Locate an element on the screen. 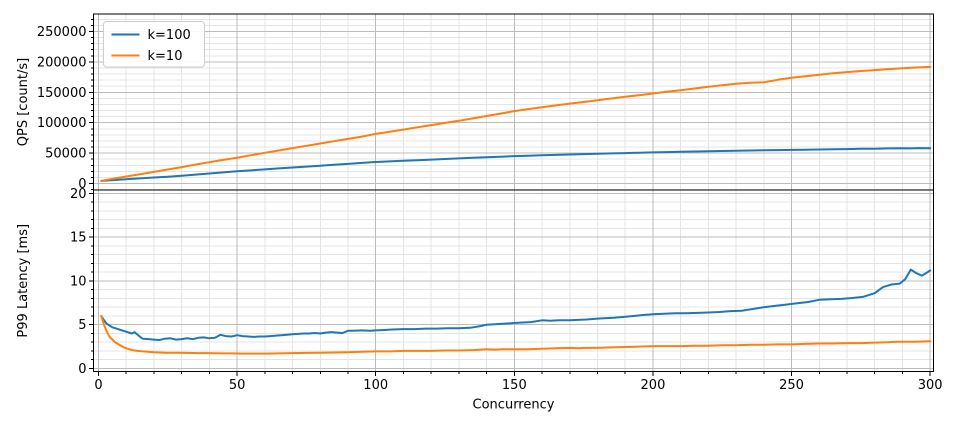 This screenshot has height=434, width=960. series-line-k10 is located at coordinates (516, 335).